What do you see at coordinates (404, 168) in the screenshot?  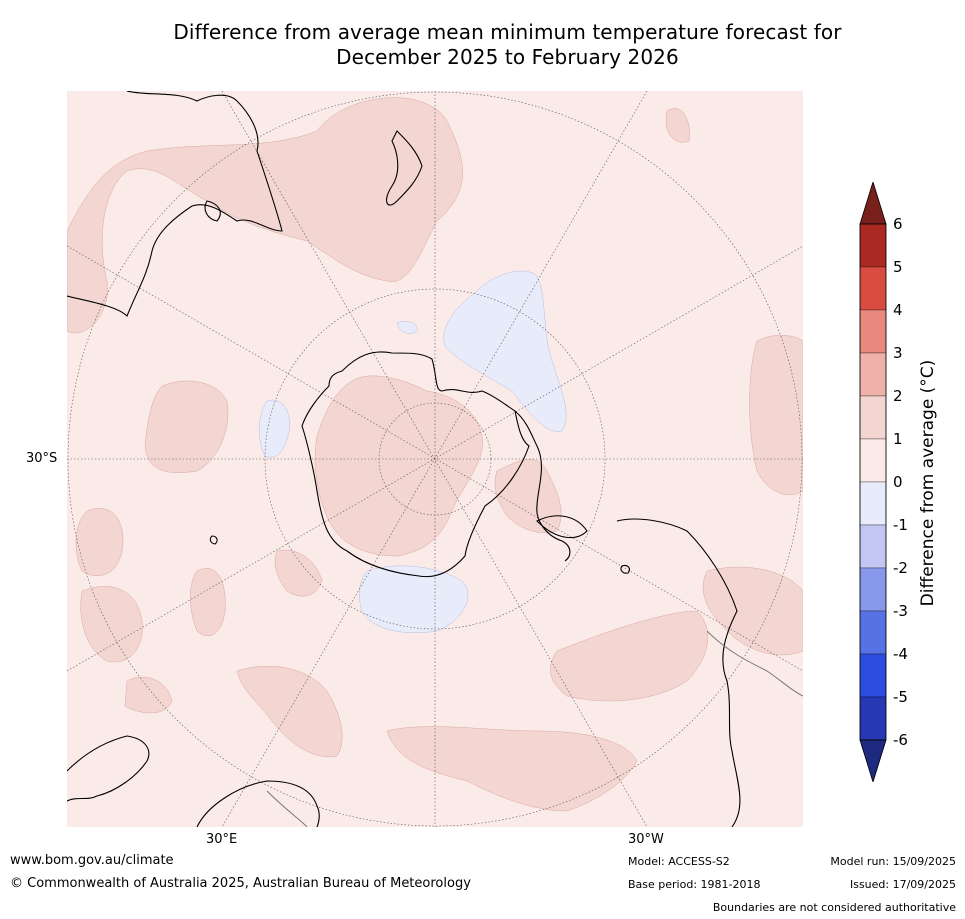 I see `new-zealand-coastline` at bounding box center [404, 168].